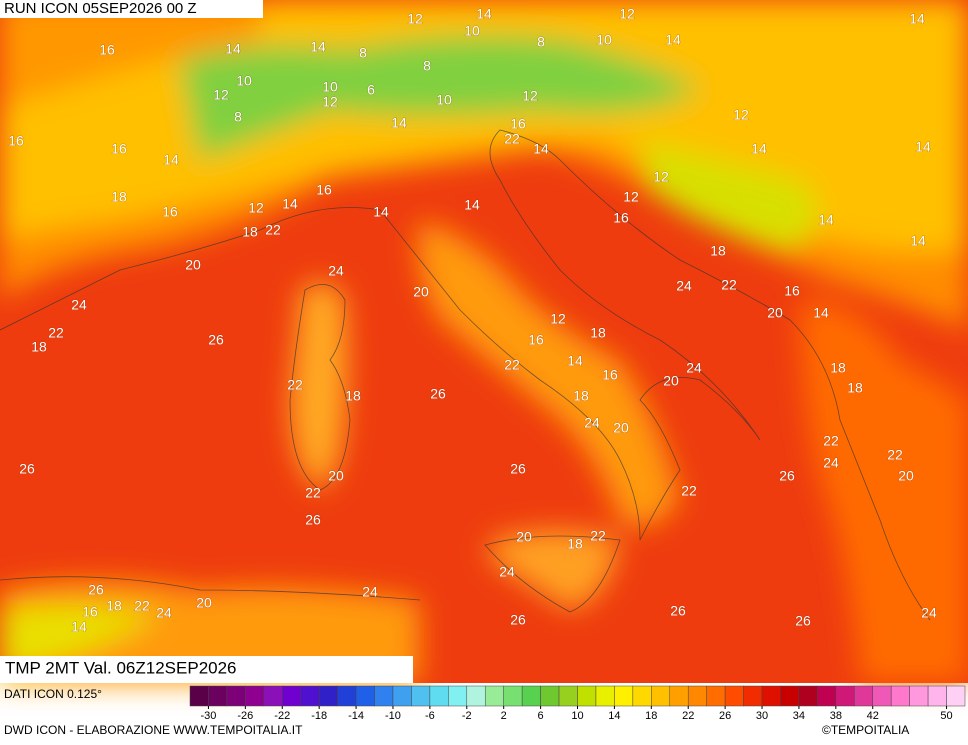  What do you see at coordinates (651, 716) in the screenshot?
I see `colorbar-tick-label: 18` at bounding box center [651, 716].